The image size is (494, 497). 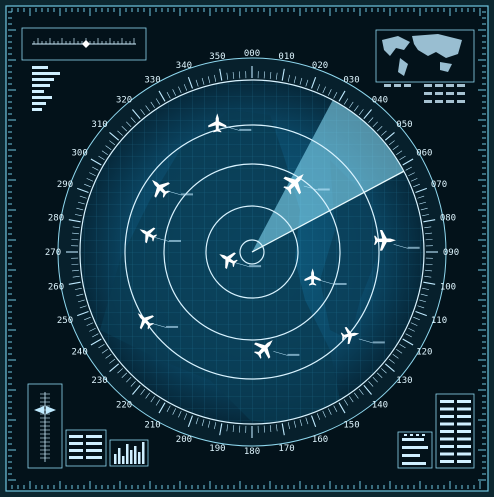 What do you see at coordinates (65, 185) in the screenshot?
I see `bearing-label-290: 290` at bounding box center [65, 185].